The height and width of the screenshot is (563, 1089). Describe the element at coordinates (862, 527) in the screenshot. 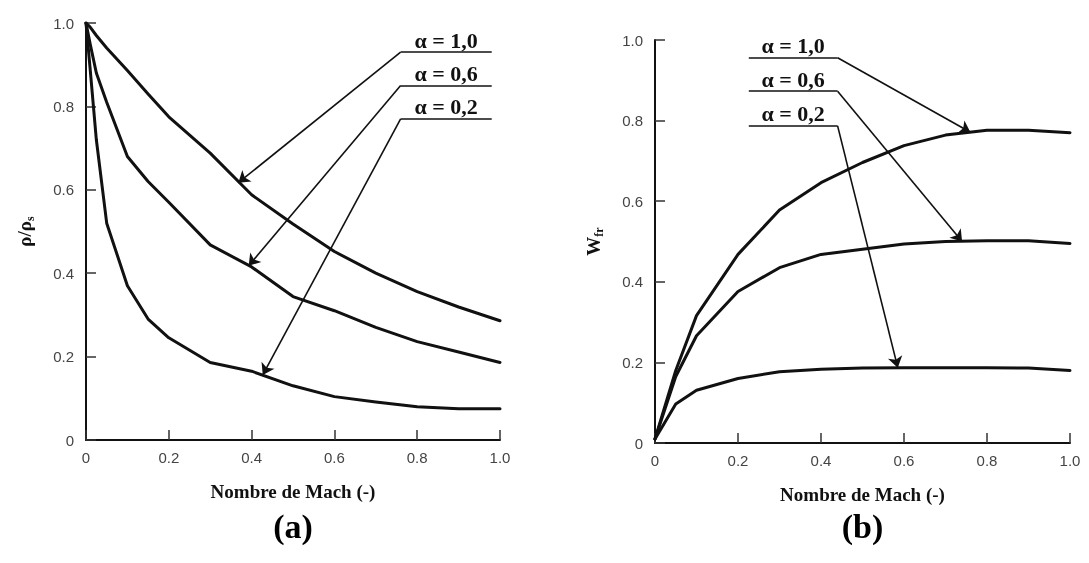

I see `text: (b)` at that location.